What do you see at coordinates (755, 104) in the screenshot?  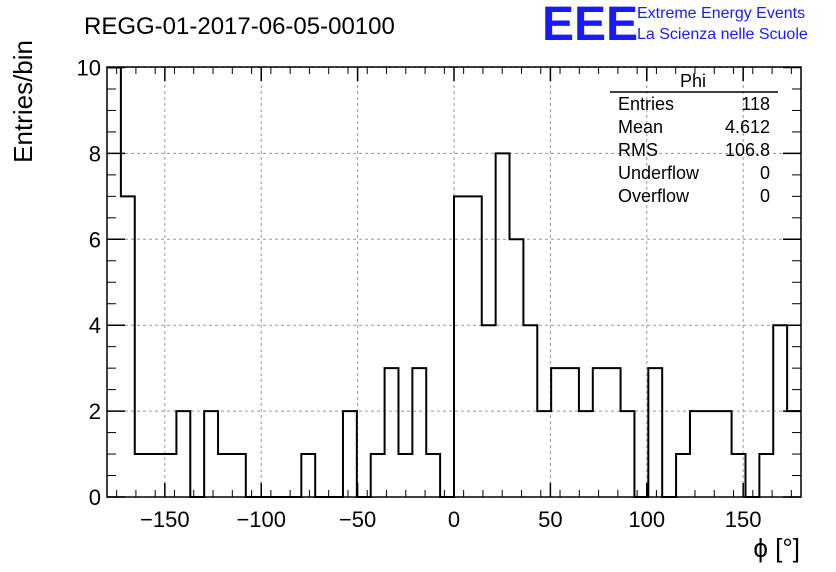 I see `stats-row-value: 118` at bounding box center [755, 104].